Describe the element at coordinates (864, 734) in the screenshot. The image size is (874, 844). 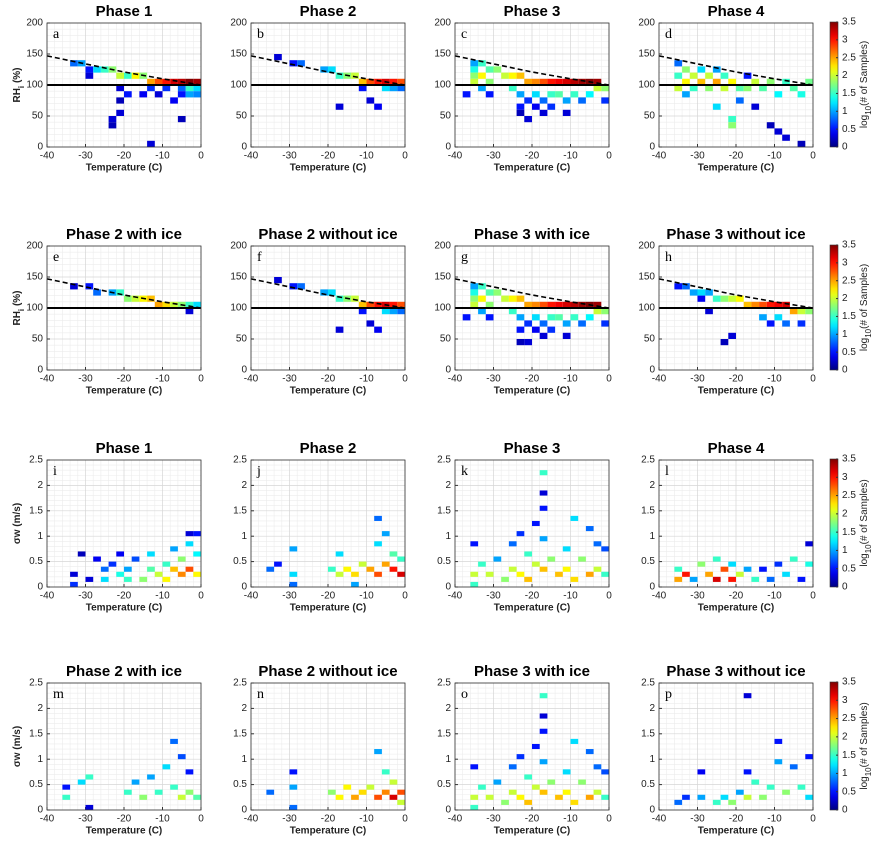
I see `colorbar-label-rest: (# of Samples)` at that location.